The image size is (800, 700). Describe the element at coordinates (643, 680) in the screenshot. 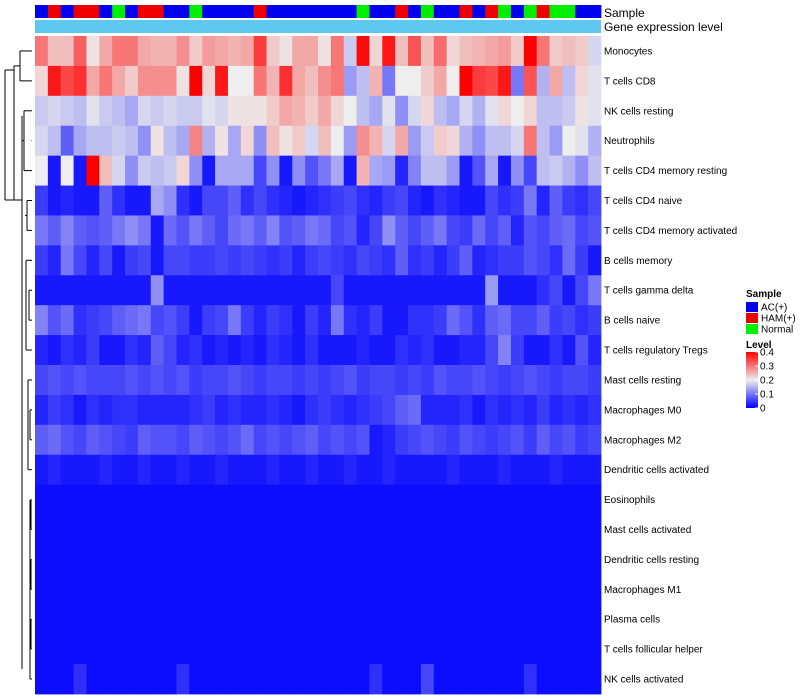

I see `row-label: NK cells activated` at that location.